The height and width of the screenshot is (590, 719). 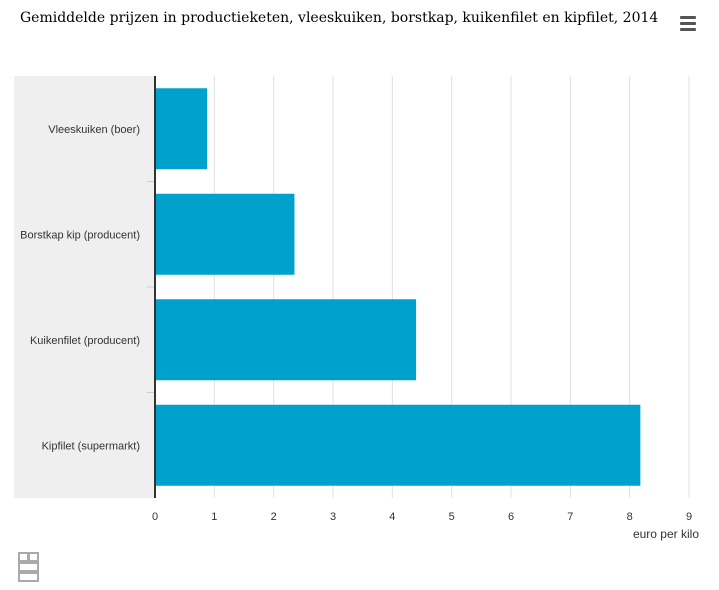 What do you see at coordinates (570, 517) in the screenshot?
I see `x-tick-label: 7` at bounding box center [570, 517].